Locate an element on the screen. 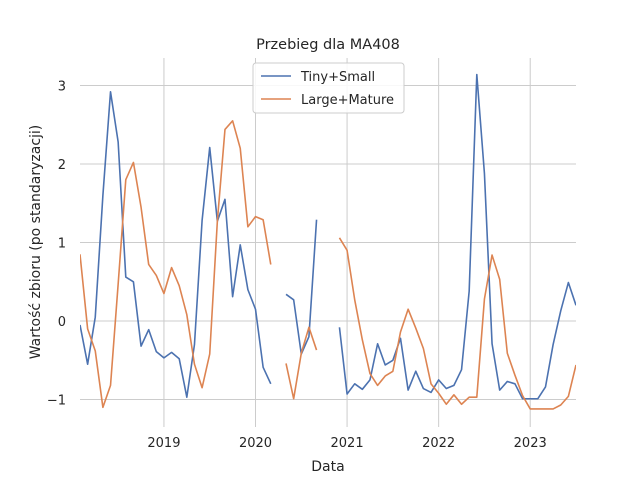 The width and height of the screenshot is (640, 480). legend-label-large-mature: Large+Mature is located at coordinates (347, 100).